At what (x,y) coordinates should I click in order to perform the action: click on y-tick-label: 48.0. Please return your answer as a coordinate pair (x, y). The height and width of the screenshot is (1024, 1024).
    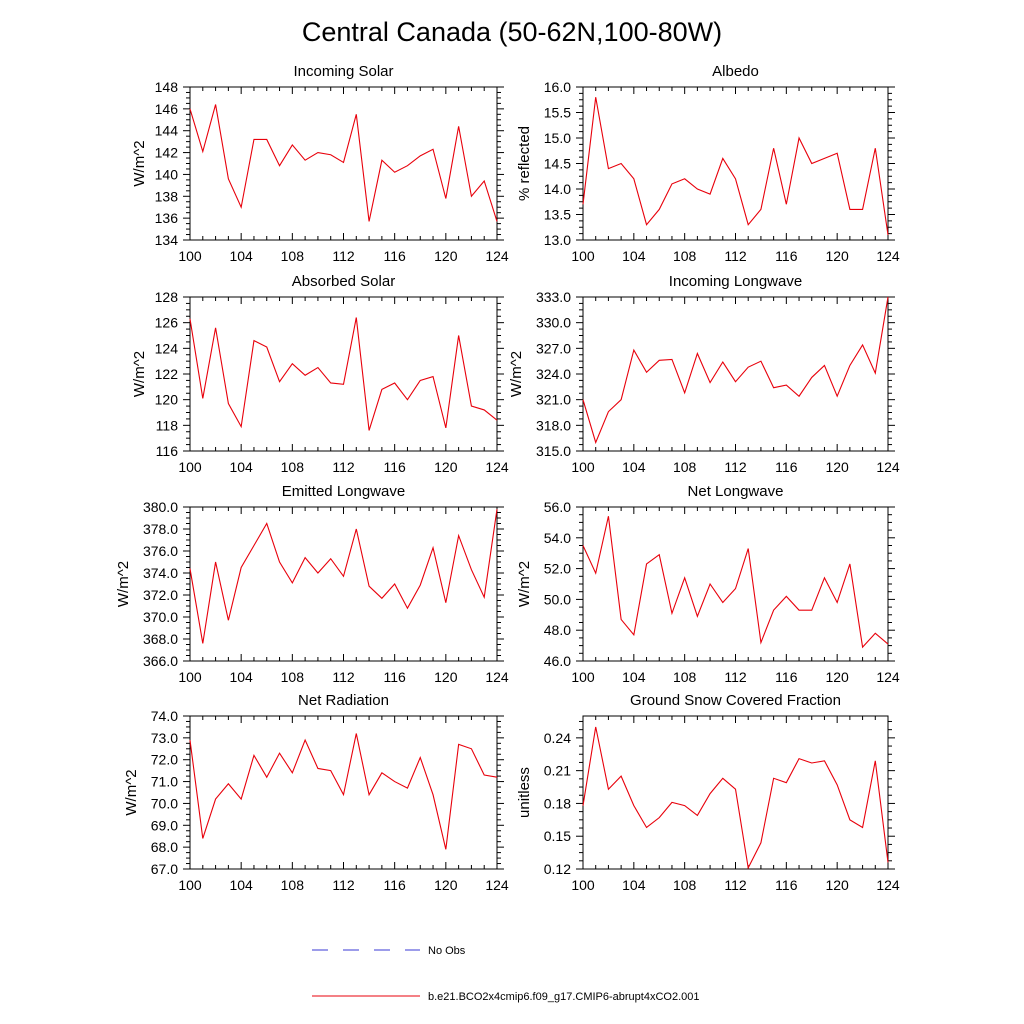
    Looking at the image, I should click on (557, 630).